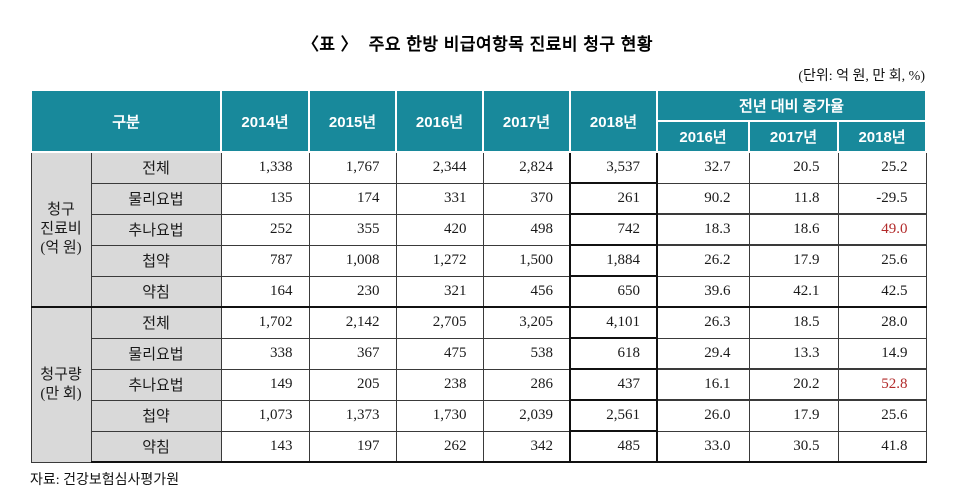 The height and width of the screenshot is (496, 955). What do you see at coordinates (703, 167) in the screenshot?
I see `cell-growth-rate: 32.7` at bounding box center [703, 167].